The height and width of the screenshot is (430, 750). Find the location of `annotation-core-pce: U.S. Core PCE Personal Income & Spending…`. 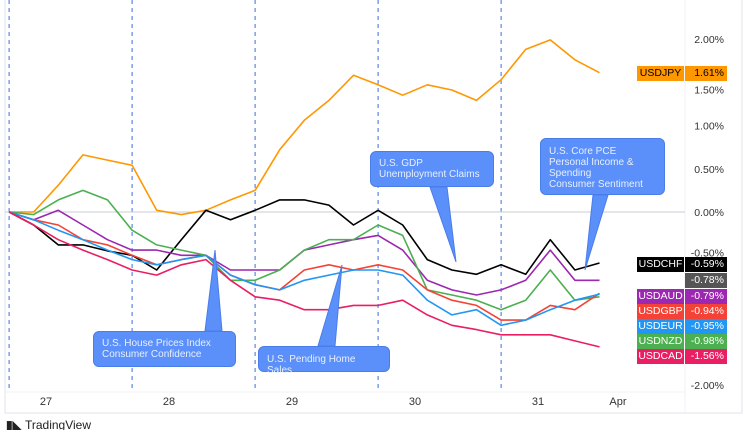

annotation-core-pce: U.S. Core PCE Personal Income & Spending… is located at coordinates (602, 166).